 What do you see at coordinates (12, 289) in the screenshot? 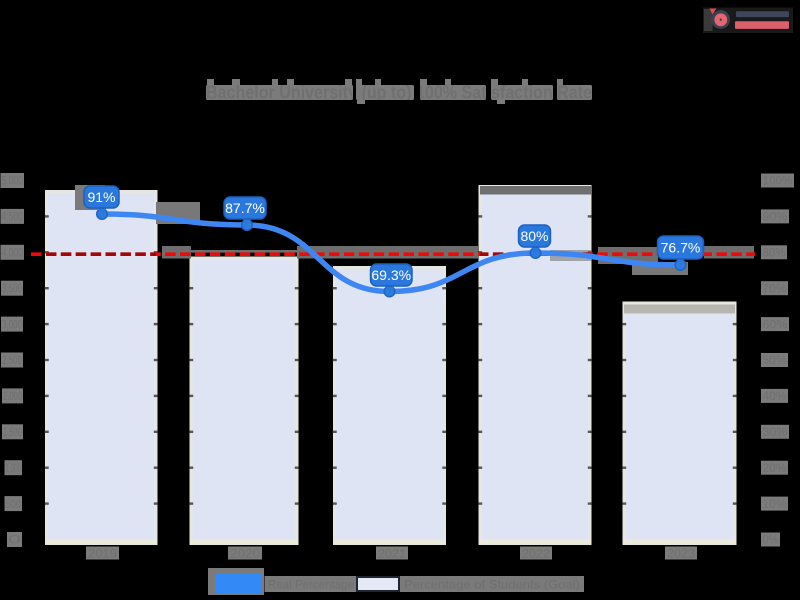
I see `svg-text: 3,500` at bounding box center [12, 289].